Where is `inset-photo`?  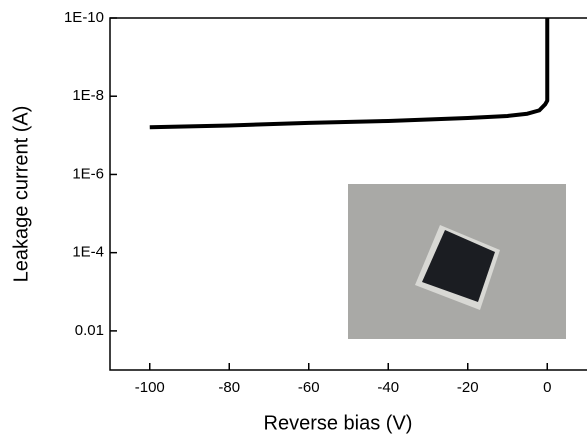 inset-photo is located at coordinates (457, 261).